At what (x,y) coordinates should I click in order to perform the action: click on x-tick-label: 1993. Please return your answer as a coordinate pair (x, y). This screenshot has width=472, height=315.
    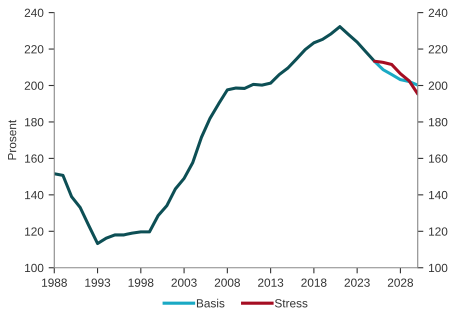
    Looking at the image, I should click on (97, 282).